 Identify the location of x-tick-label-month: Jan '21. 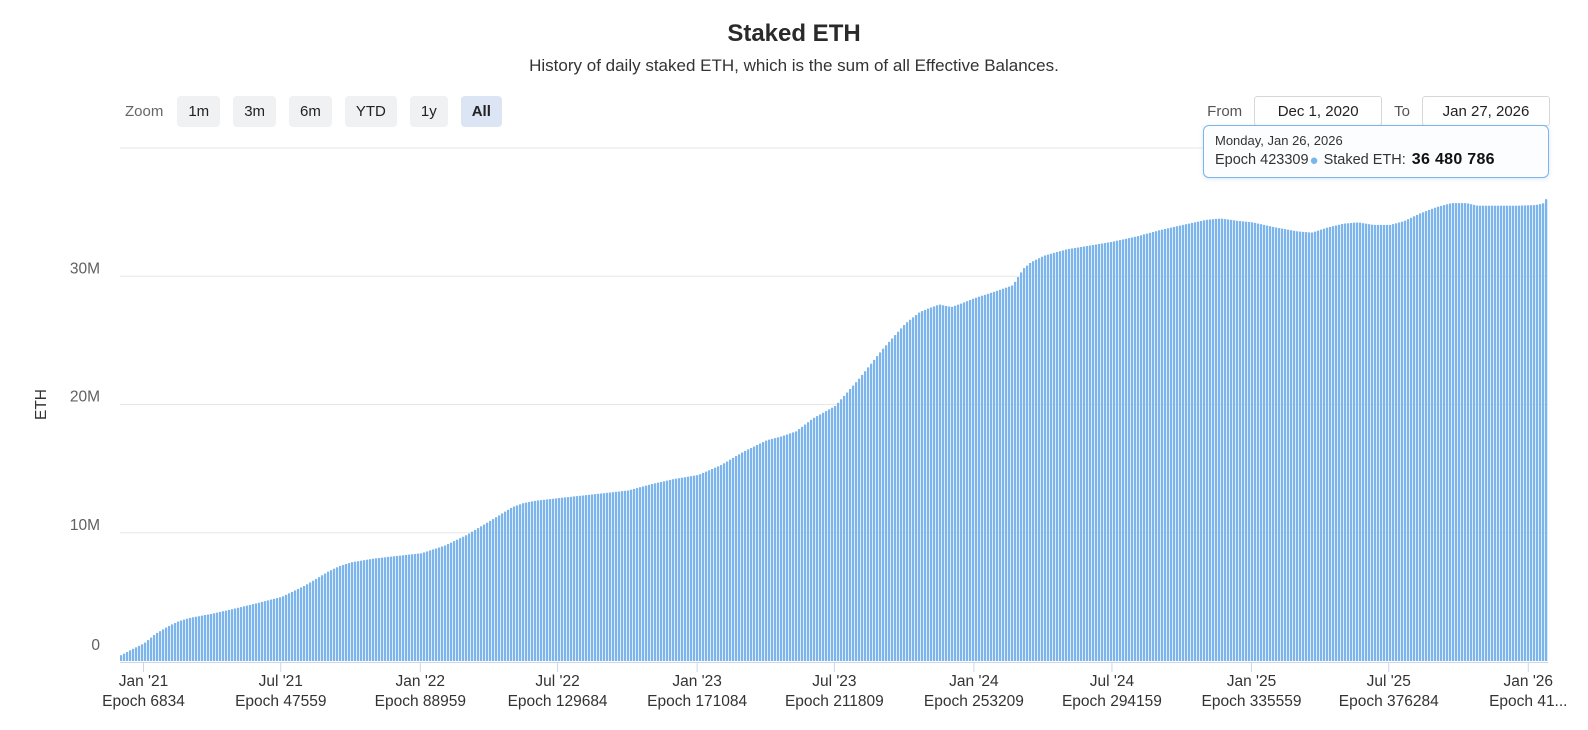
(144, 681).